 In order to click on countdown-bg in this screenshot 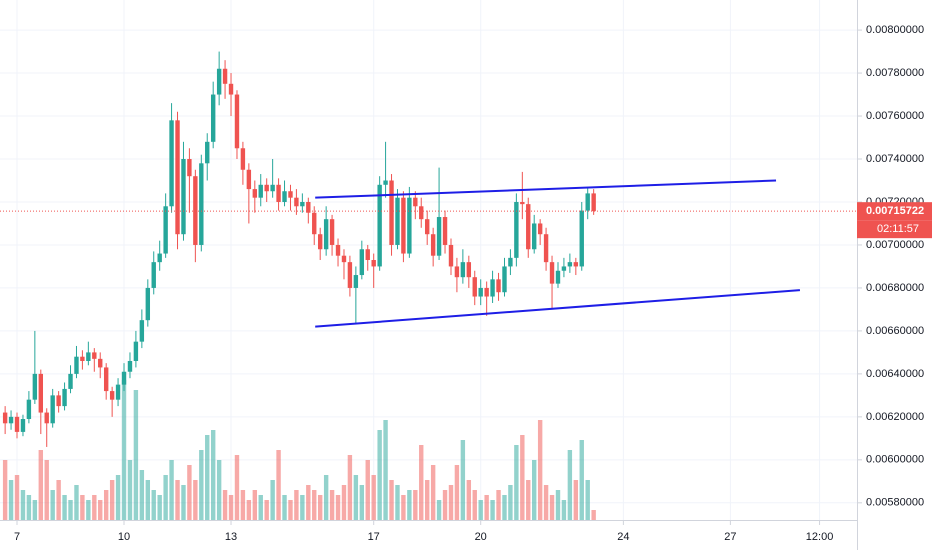, I will do `click(894, 229)`.